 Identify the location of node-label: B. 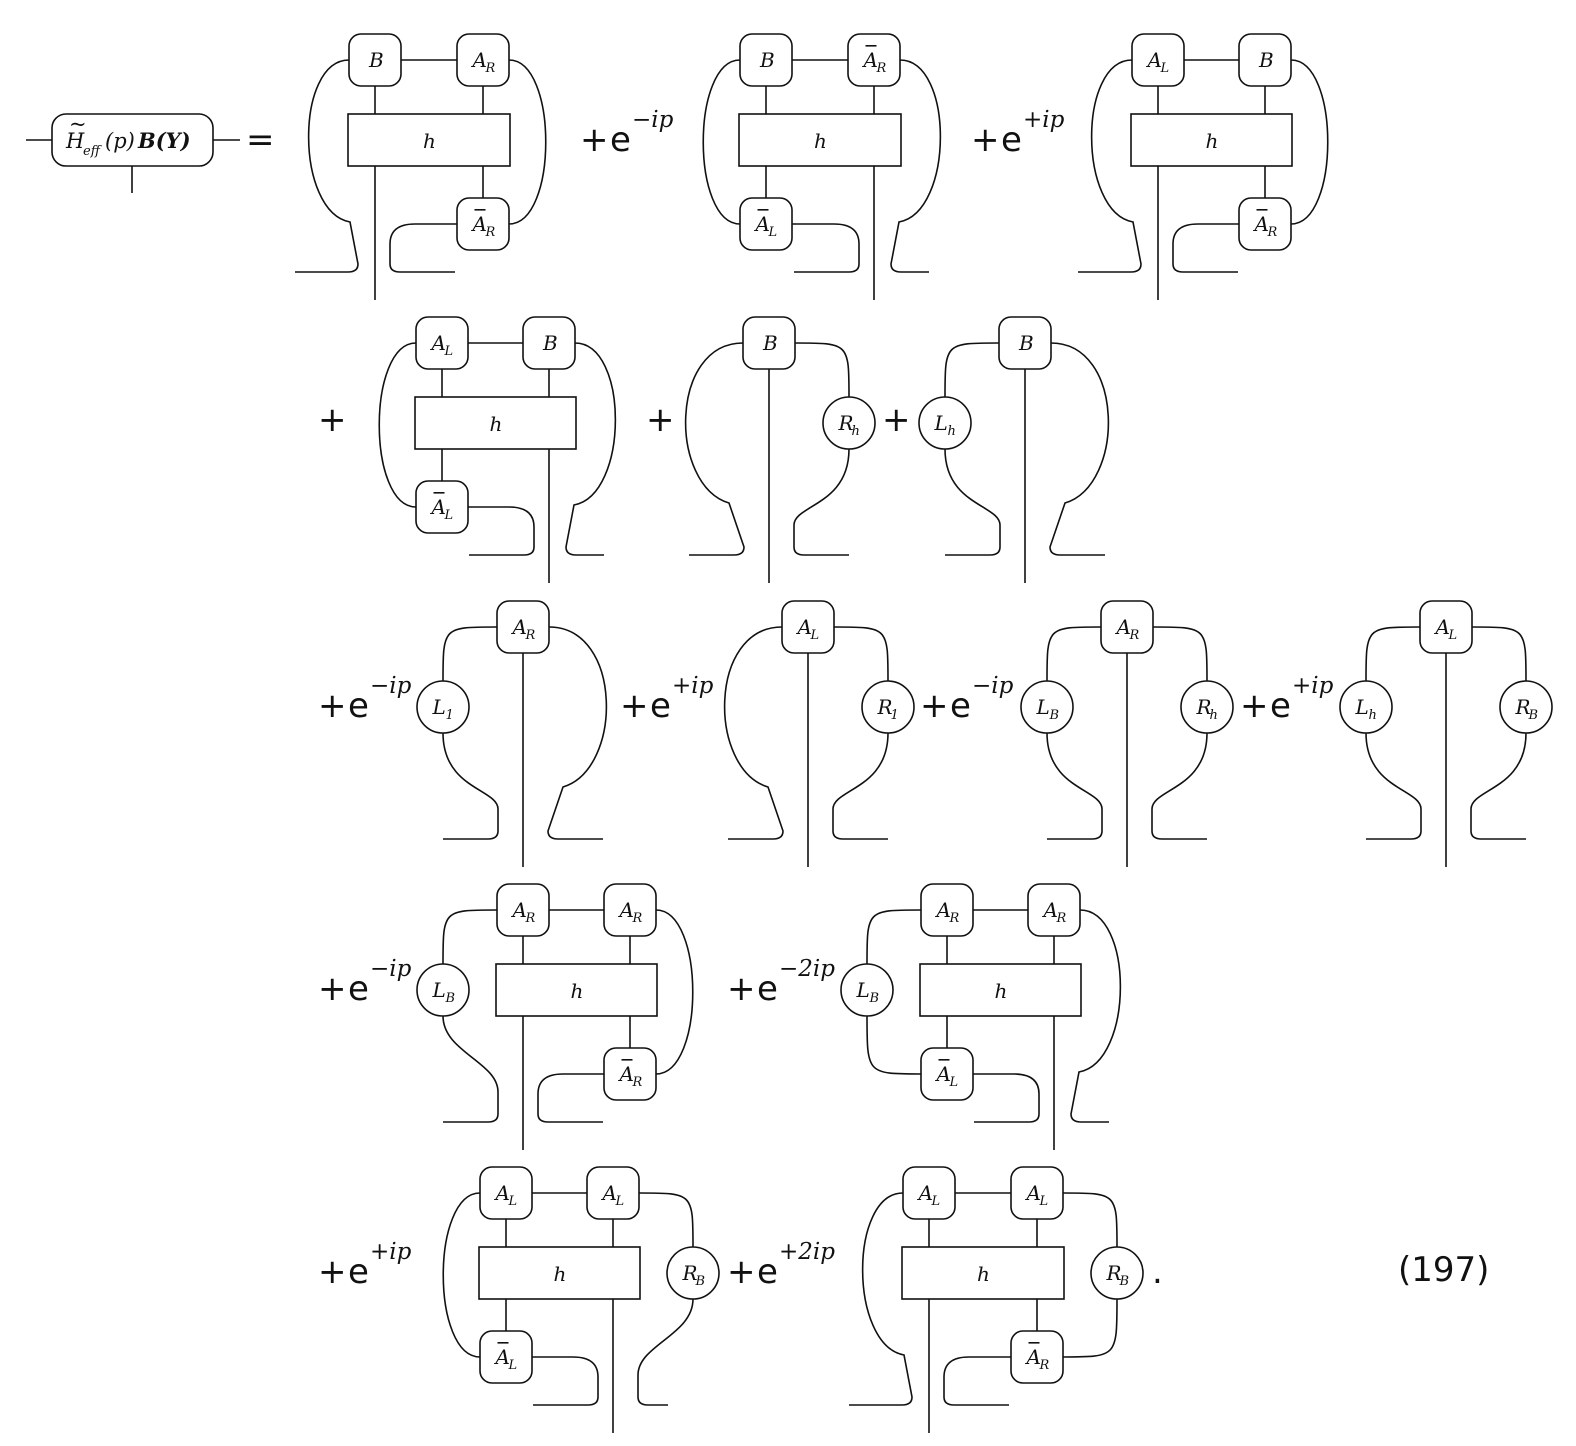
(550, 343).